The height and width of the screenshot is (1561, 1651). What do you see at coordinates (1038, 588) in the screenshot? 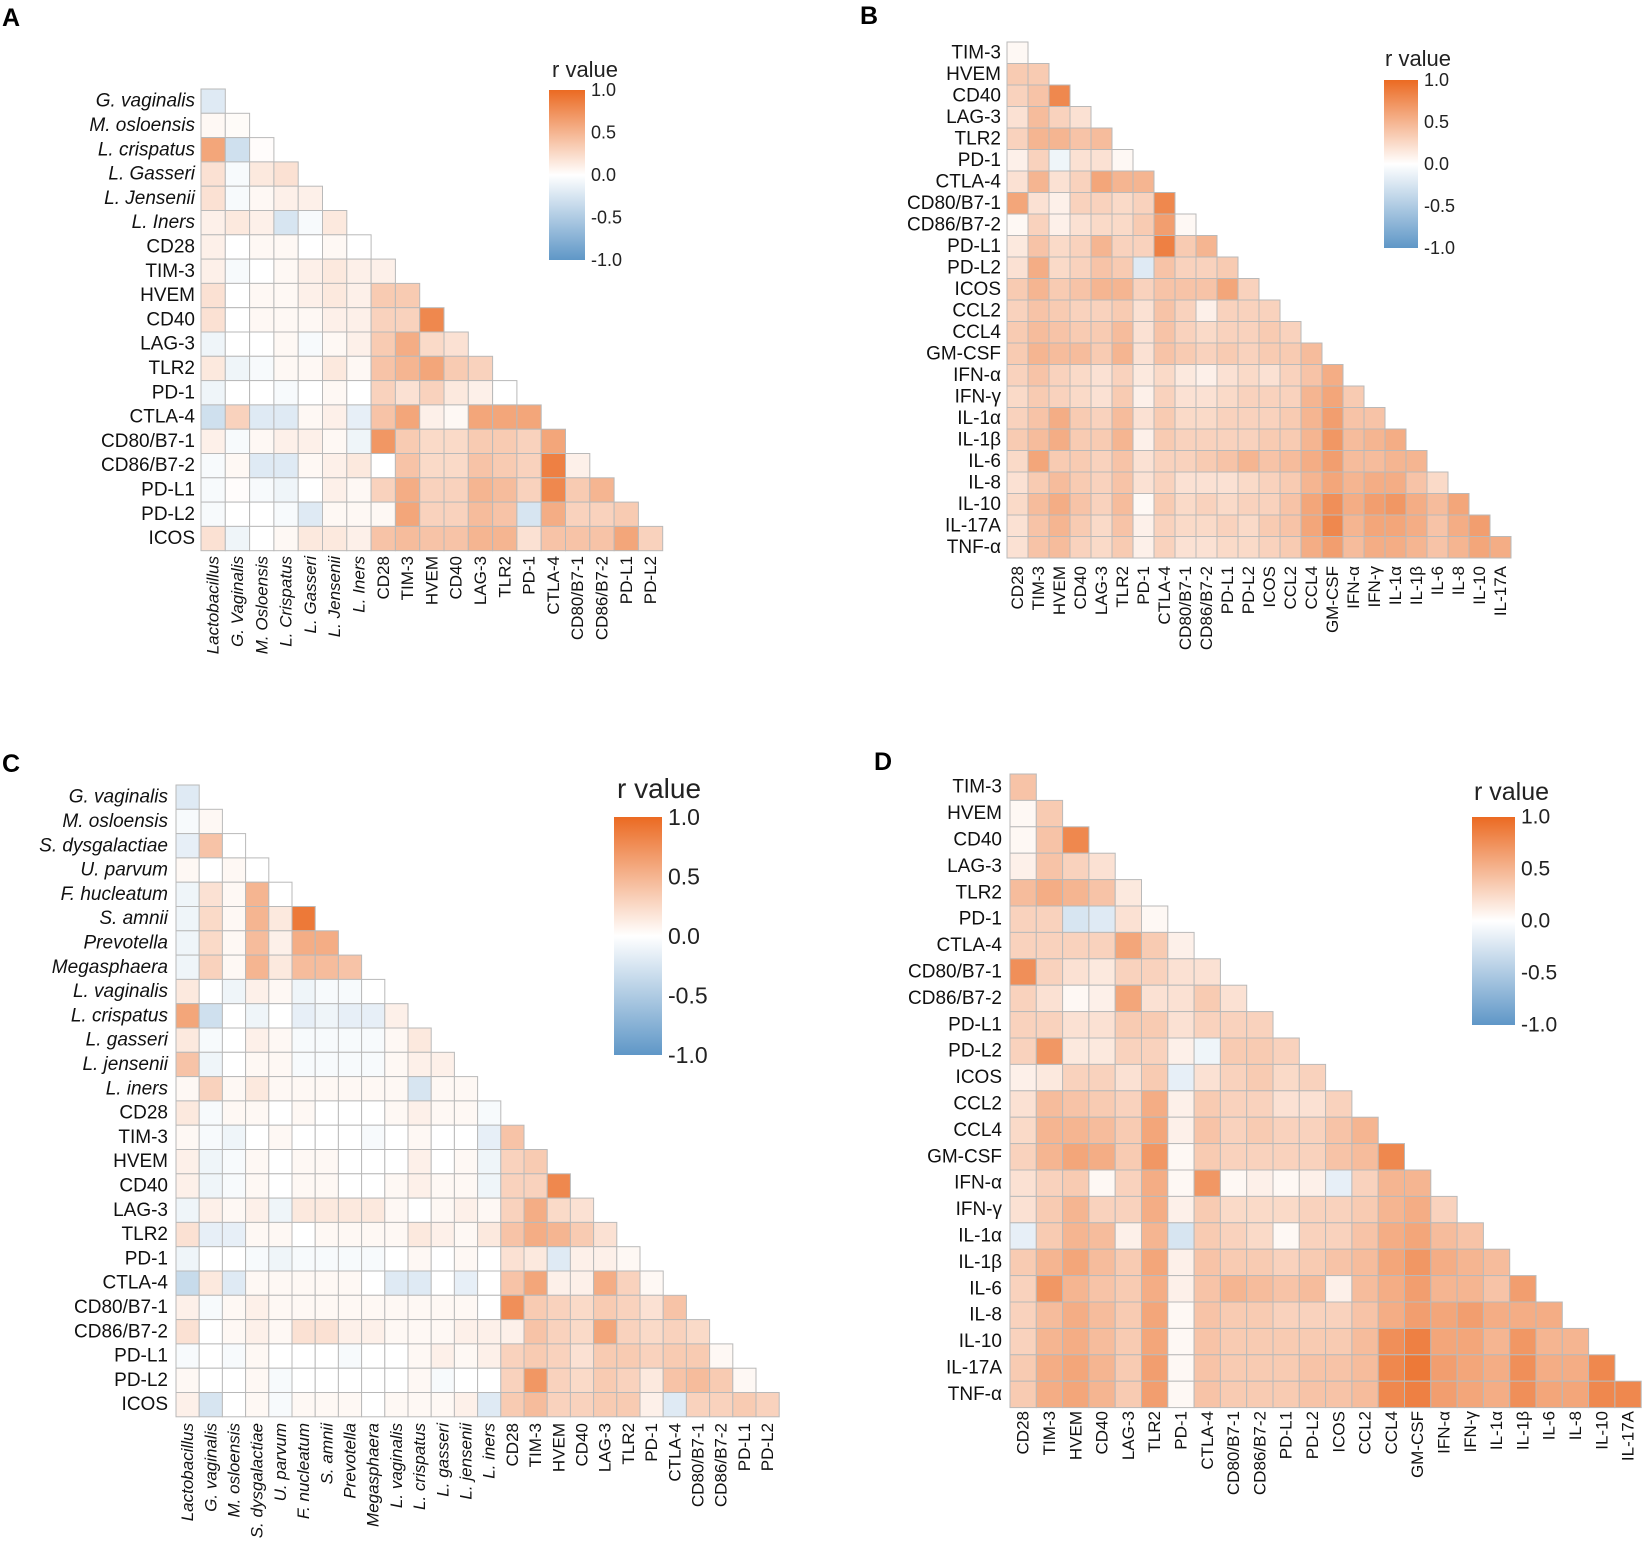
I see `column-label: TIM-3` at bounding box center [1038, 588].